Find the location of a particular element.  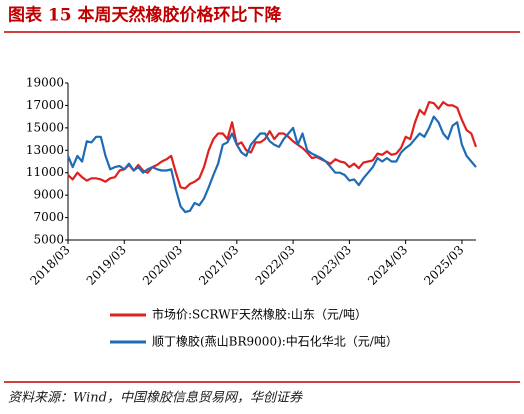

y-tick-label: 5000 is located at coordinates (48, 240).